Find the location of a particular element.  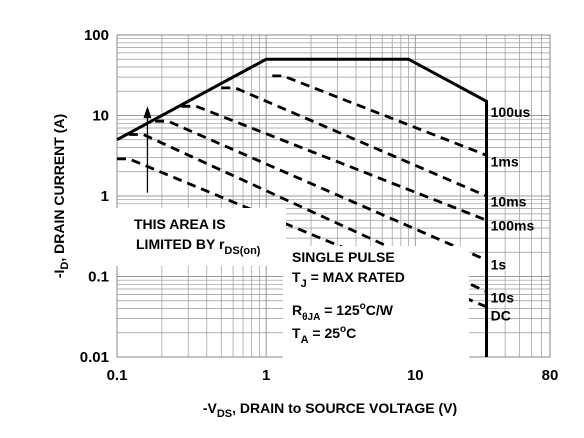

curve-label-10ms: 10ms is located at coordinates (509, 202).